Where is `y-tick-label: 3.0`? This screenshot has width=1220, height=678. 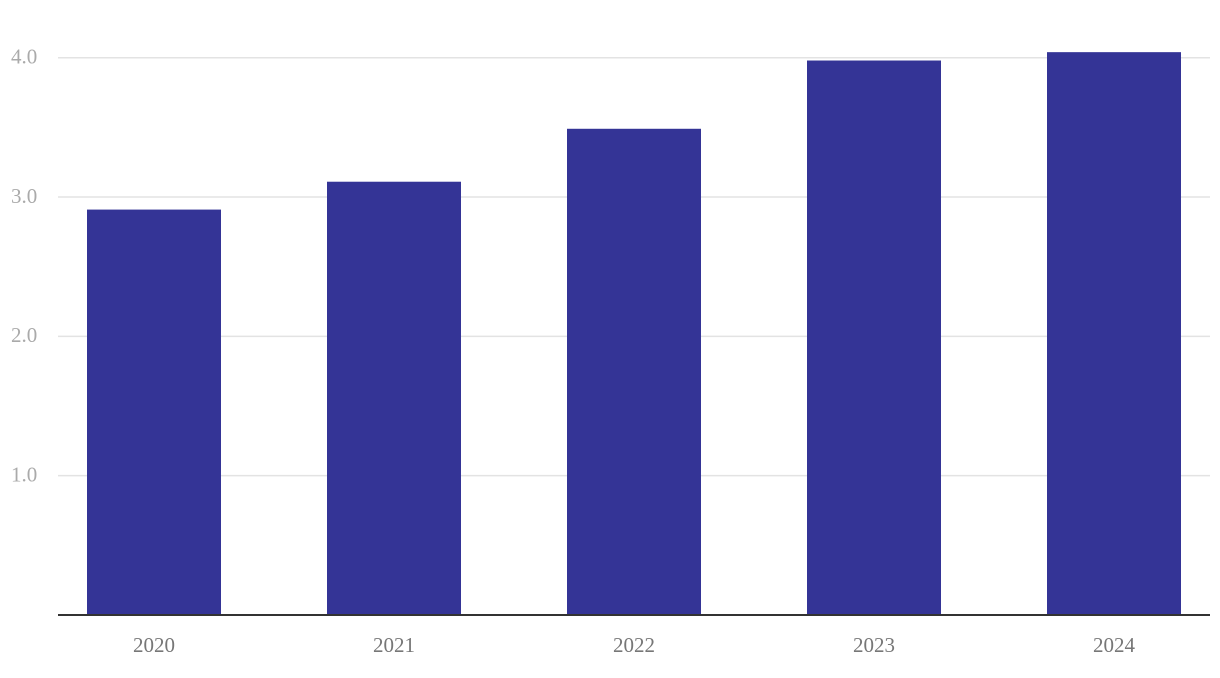
y-tick-label: 3.0 is located at coordinates (24, 196).